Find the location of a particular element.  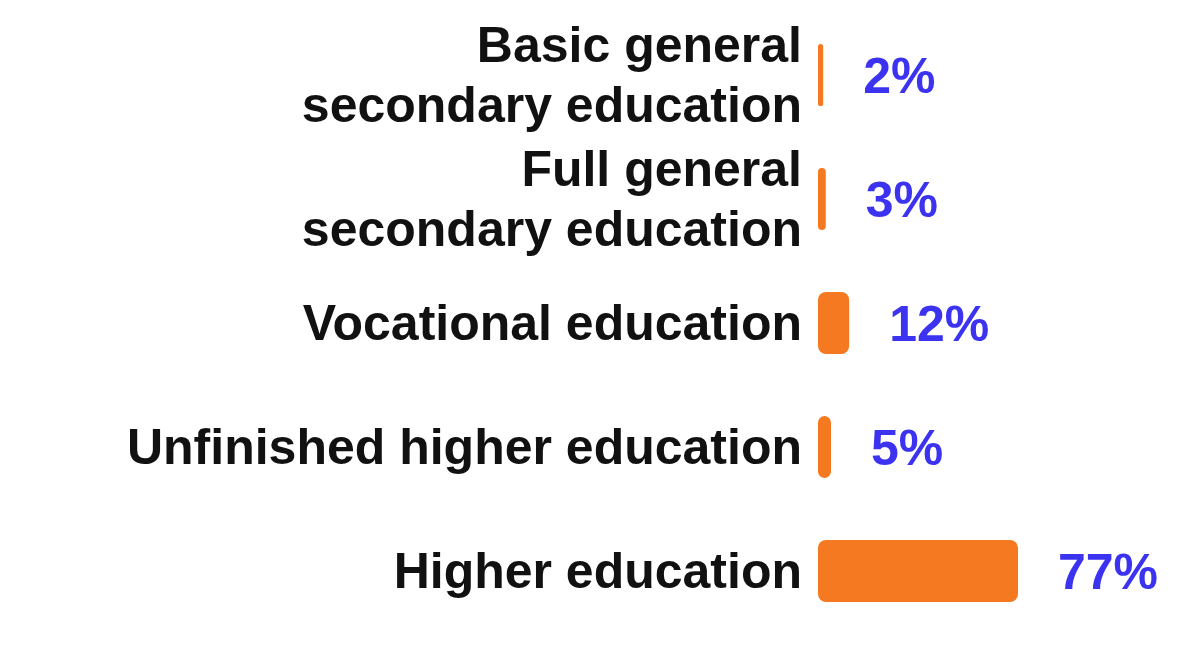

data-label: 3% is located at coordinates (902, 199).